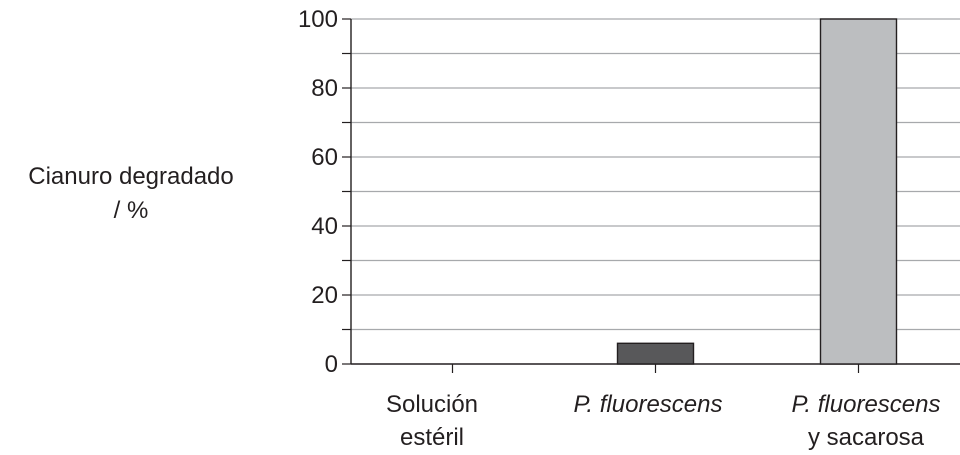 Image resolution: width=960 pixels, height=455 pixels. What do you see at coordinates (866, 437) in the screenshot?
I see `x-tick-label-line-2: y sacarosa` at bounding box center [866, 437].